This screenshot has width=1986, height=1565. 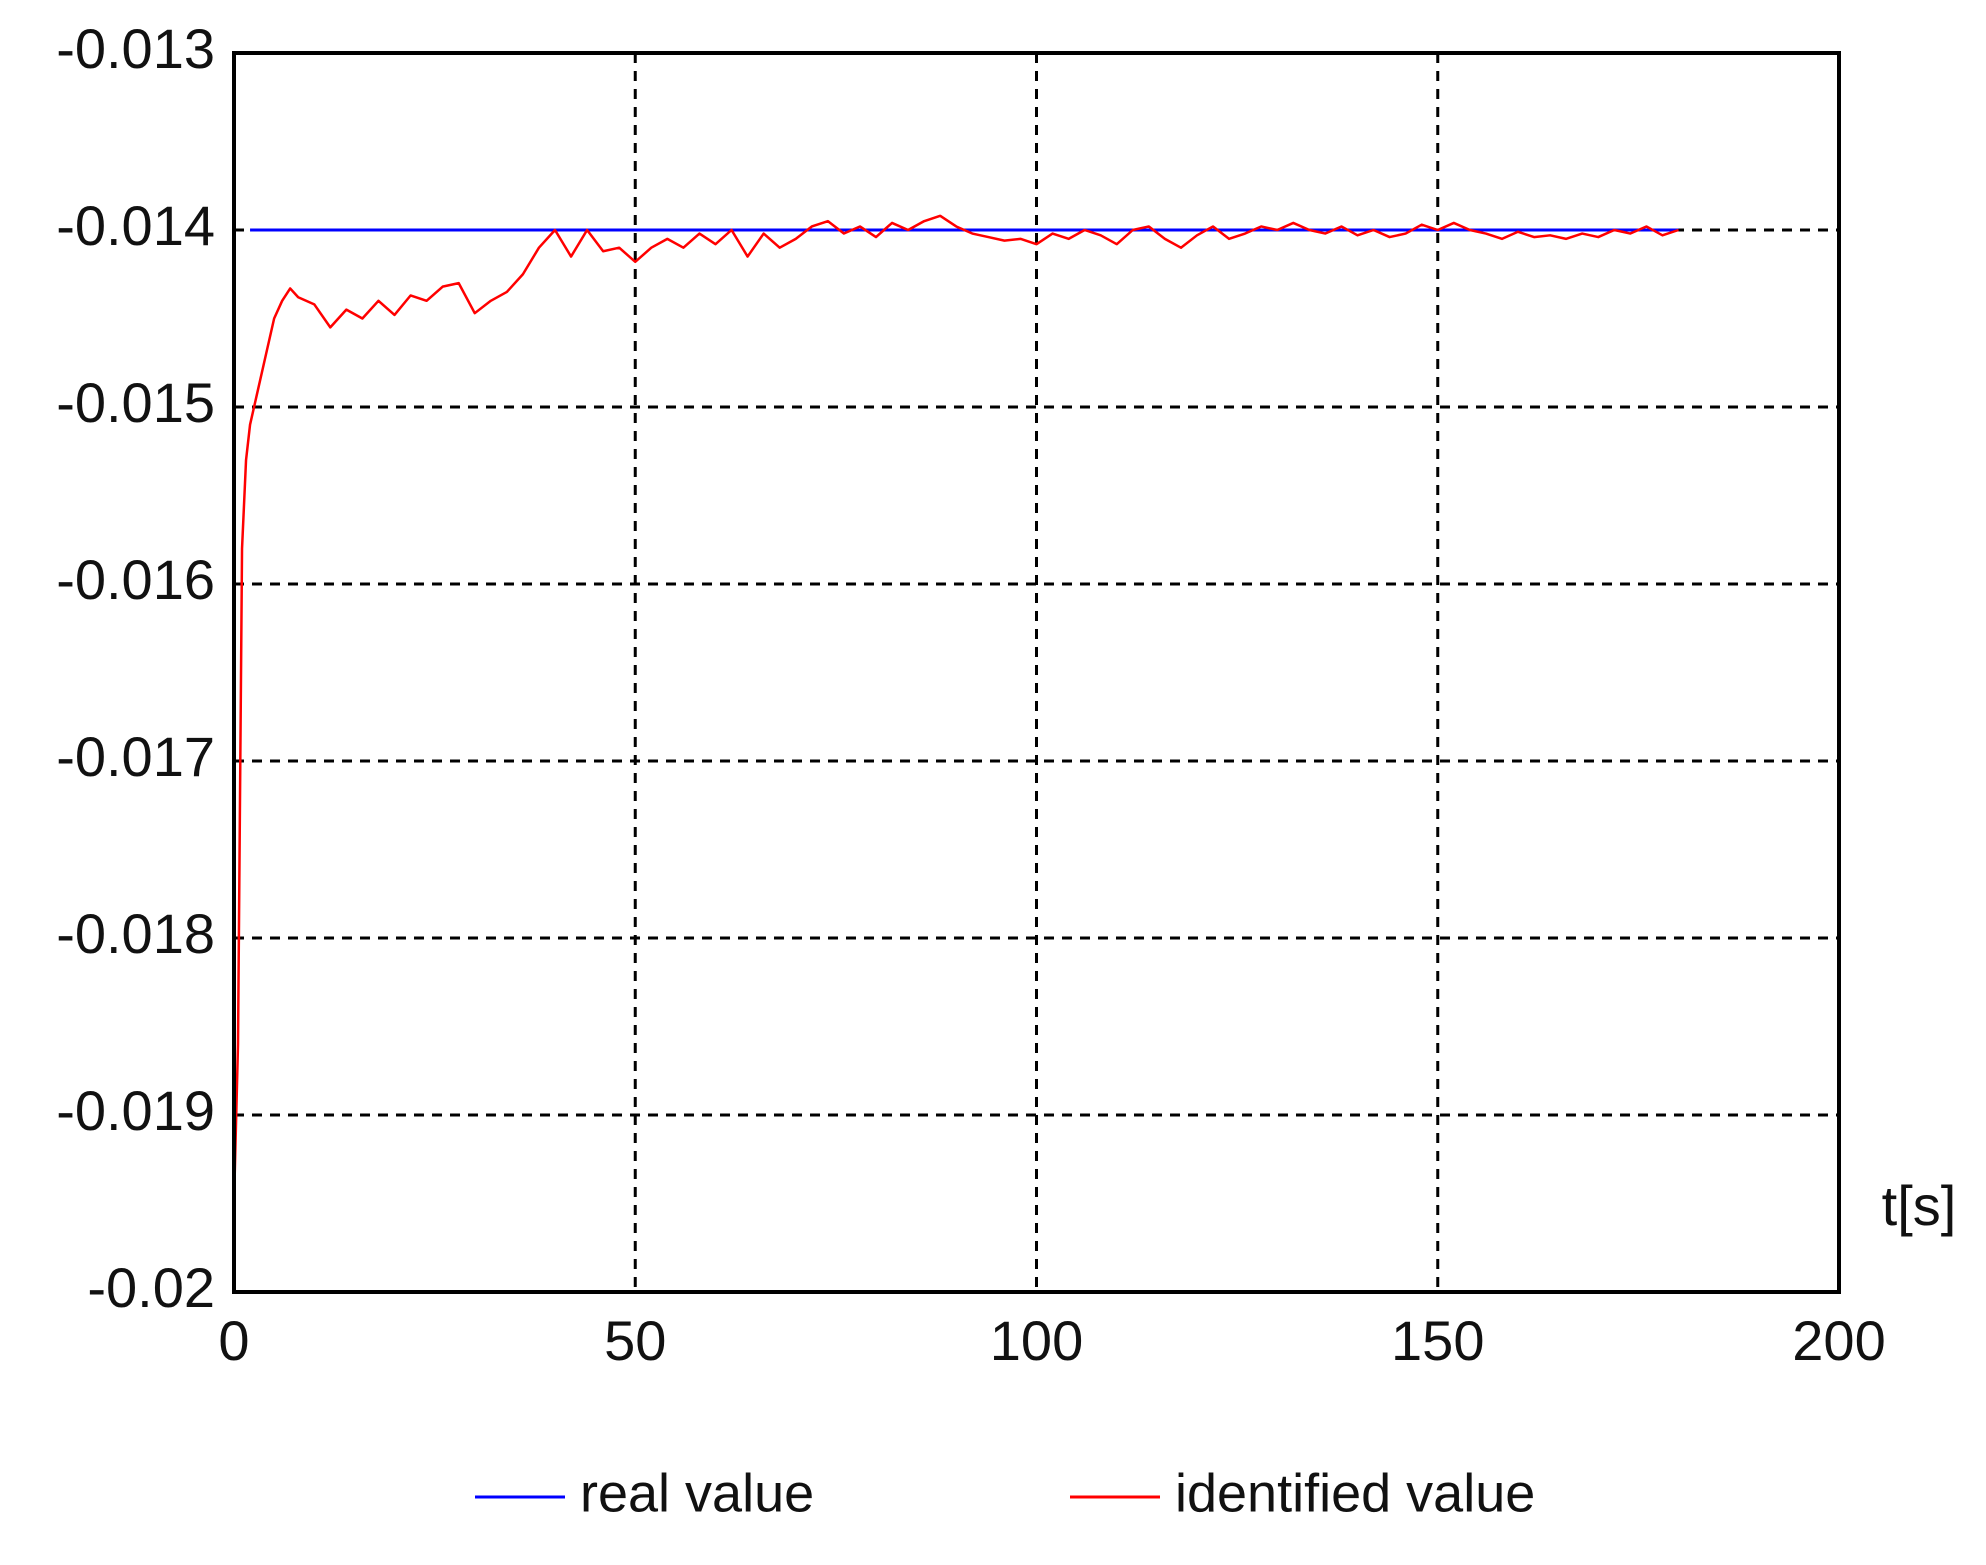 I want to click on legend-label: identified value, so click(x=1355, y=1493).